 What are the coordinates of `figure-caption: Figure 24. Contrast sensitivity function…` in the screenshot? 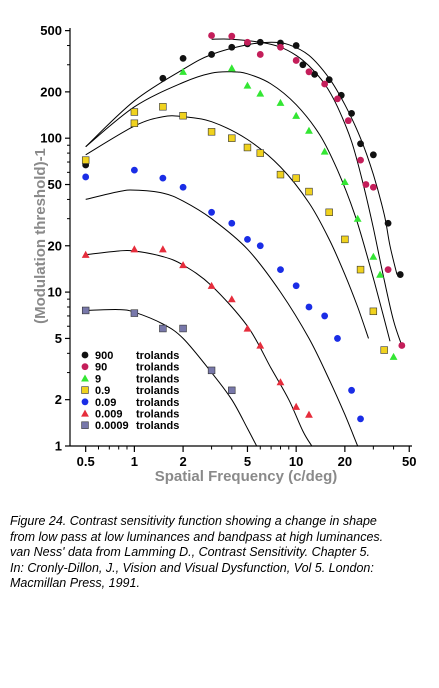 It's located at (222, 553).